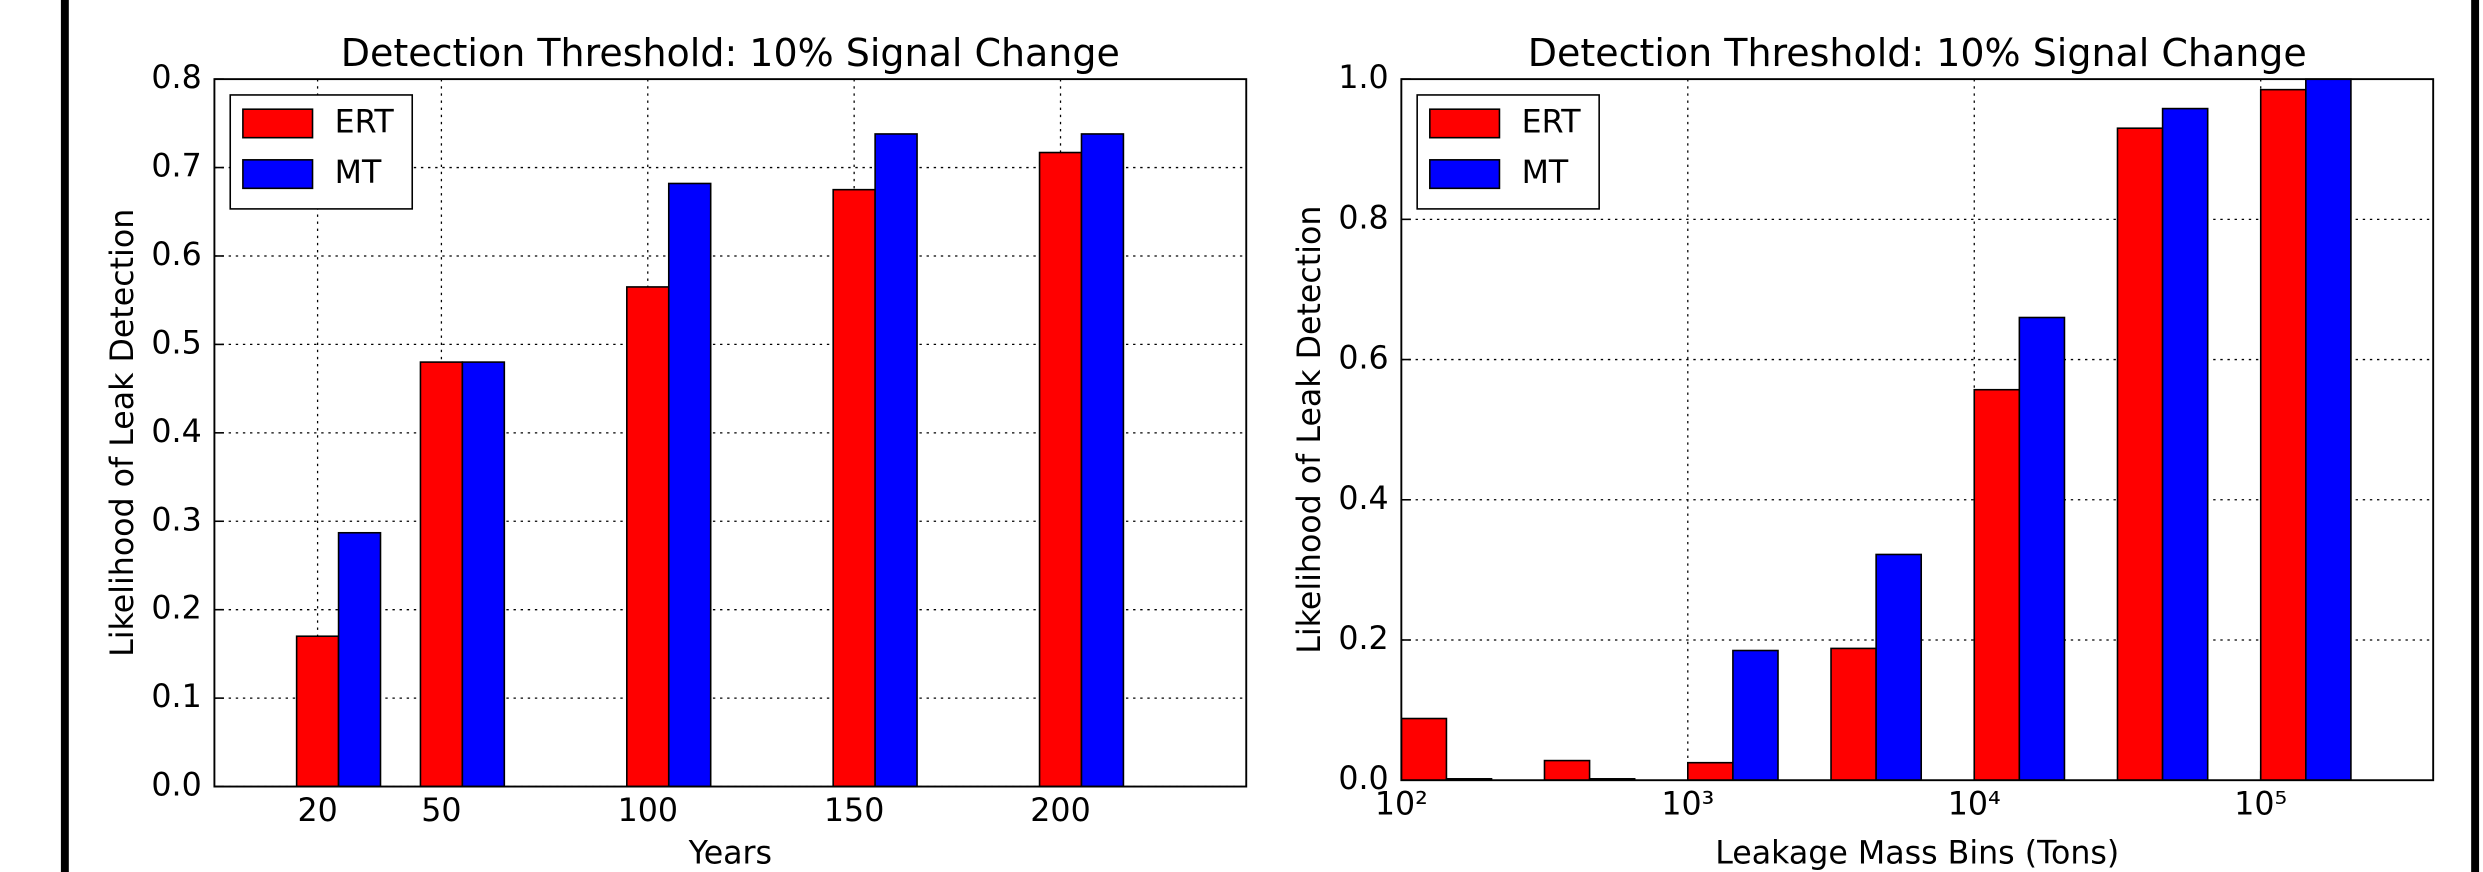  What do you see at coordinates (176, 520) in the screenshot?
I see `y-tick-label: 0.3` at bounding box center [176, 520].